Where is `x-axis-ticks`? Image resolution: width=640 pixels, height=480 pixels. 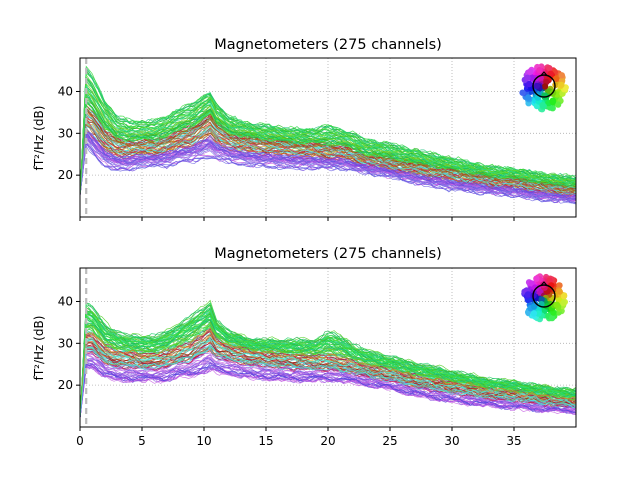 x-axis-ticks is located at coordinates (297, 219).